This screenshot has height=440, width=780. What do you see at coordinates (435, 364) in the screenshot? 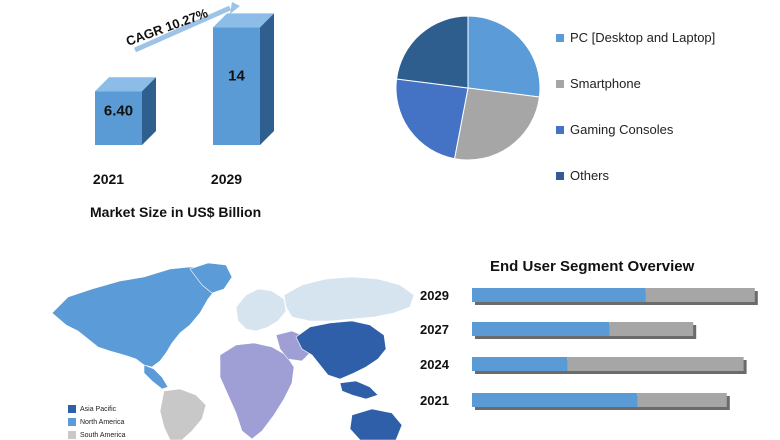
I see `year-label: 2024` at bounding box center [435, 364].